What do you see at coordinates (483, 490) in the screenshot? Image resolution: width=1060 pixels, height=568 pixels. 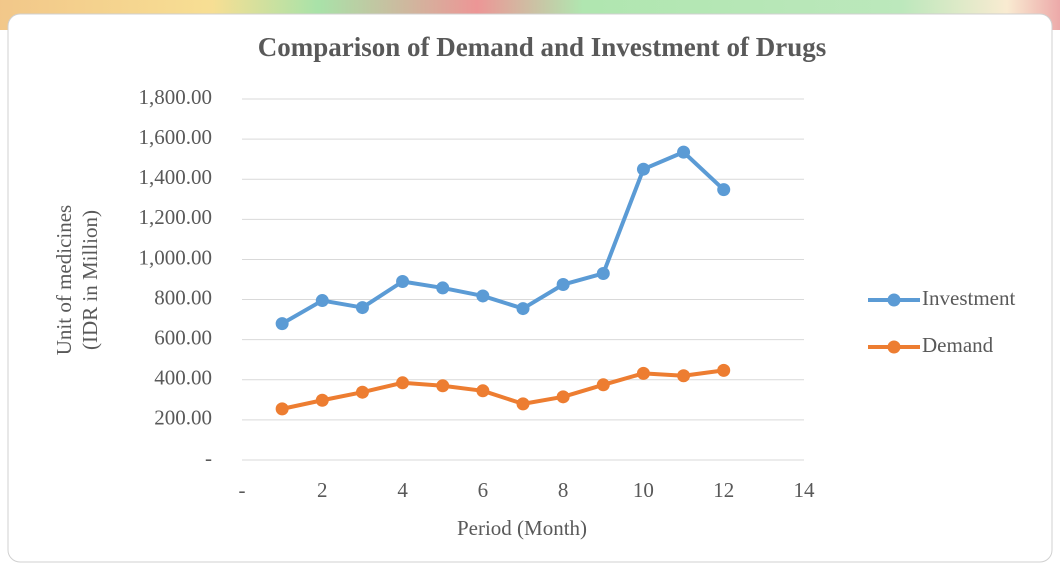 I see `x-tick-label: 6` at bounding box center [483, 490].